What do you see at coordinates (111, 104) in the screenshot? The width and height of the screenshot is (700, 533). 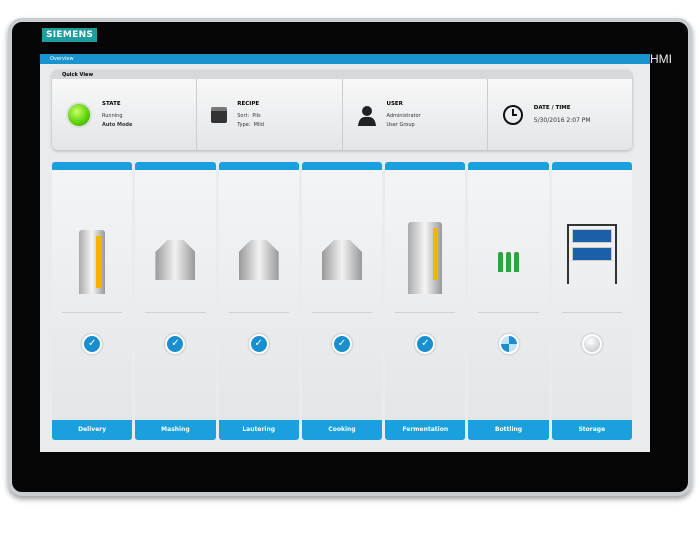 I see `state-title: STATE` at bounding box center [111, 104].